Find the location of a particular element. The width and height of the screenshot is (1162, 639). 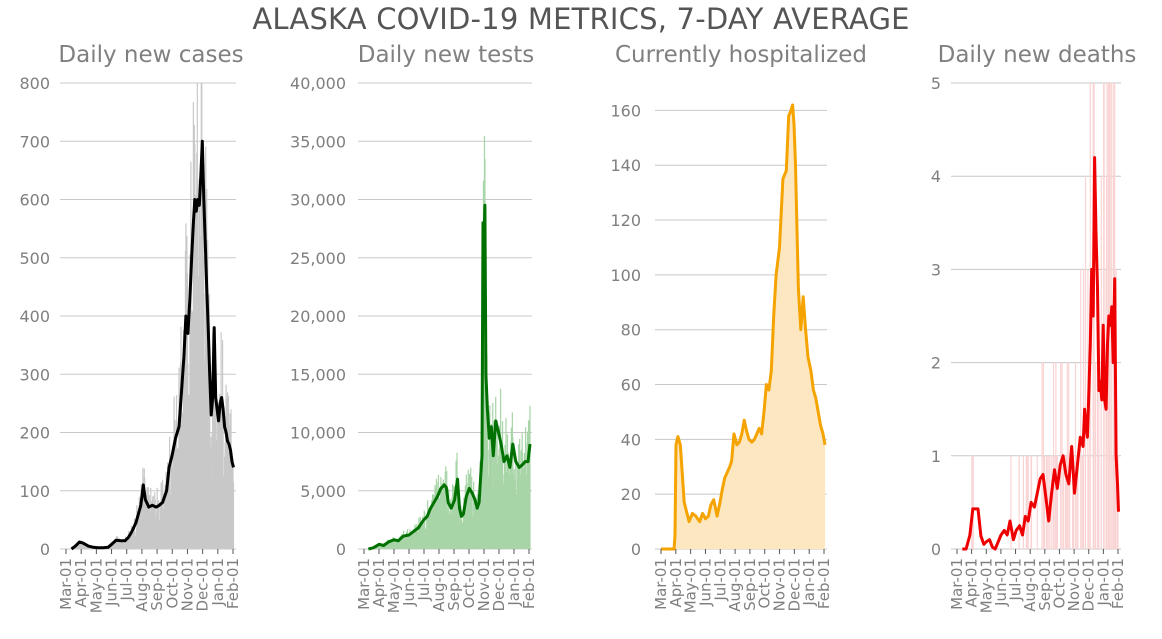

y-tick-label: 60 is located at coordinates (631, 385).